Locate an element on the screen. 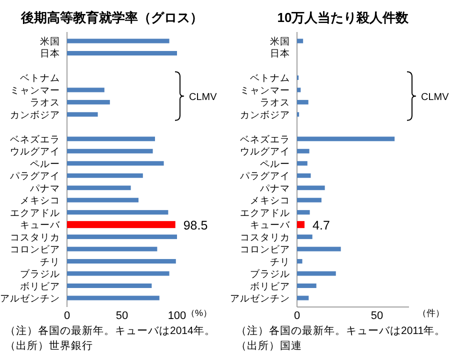 The image size is (455, 362). x-axis-title: （件） is located at coordinates (431, 313).